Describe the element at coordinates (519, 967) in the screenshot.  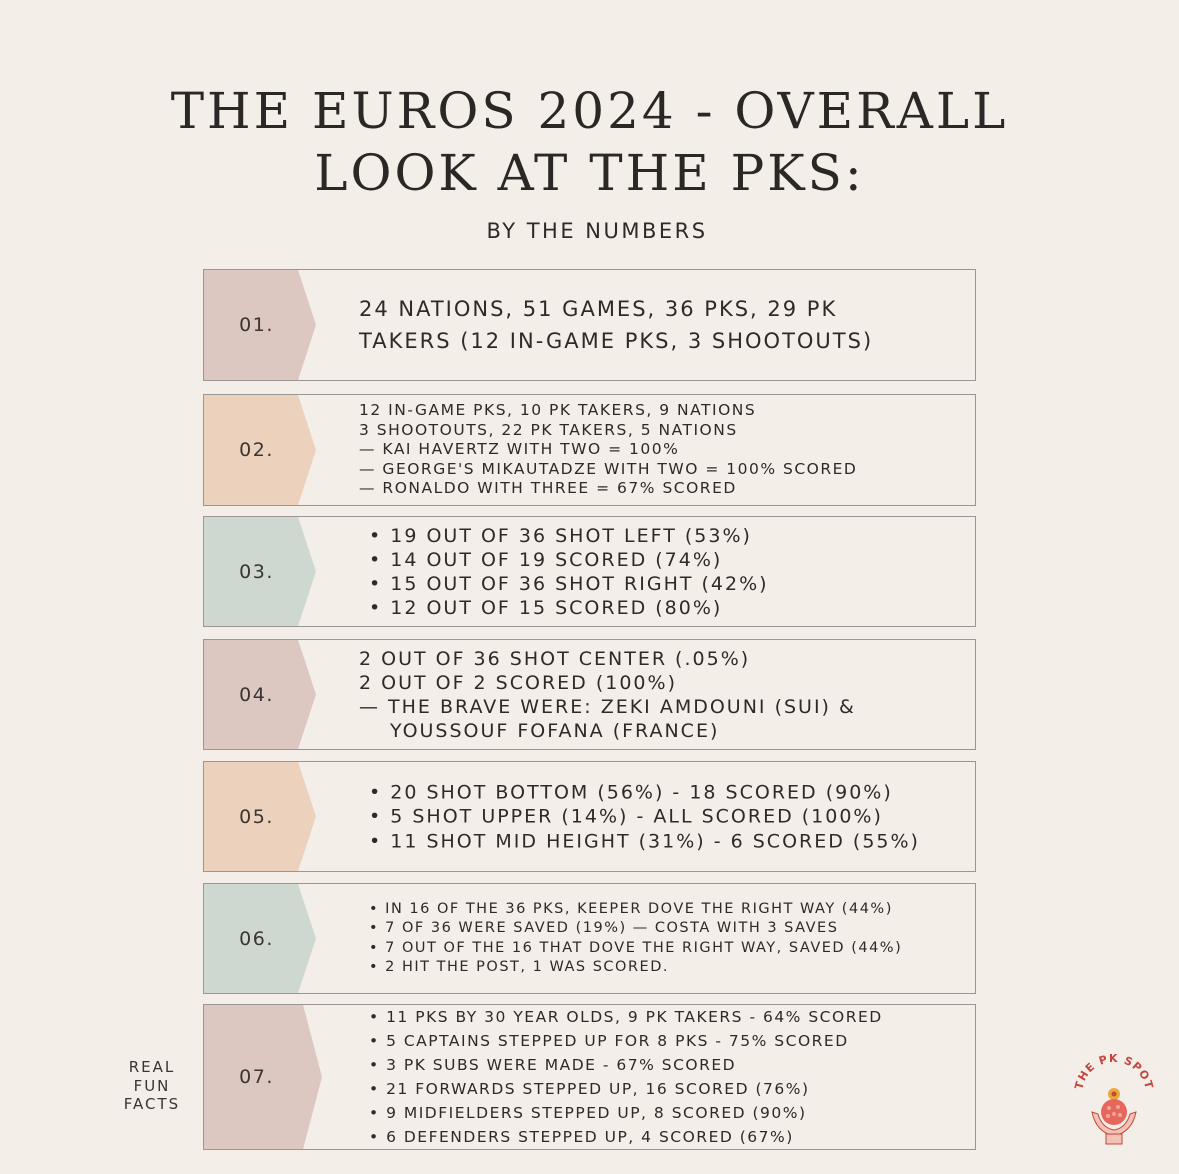
I see `card-line: • 2 HIT THE POST, 1 WAS SCORED.` at that location.